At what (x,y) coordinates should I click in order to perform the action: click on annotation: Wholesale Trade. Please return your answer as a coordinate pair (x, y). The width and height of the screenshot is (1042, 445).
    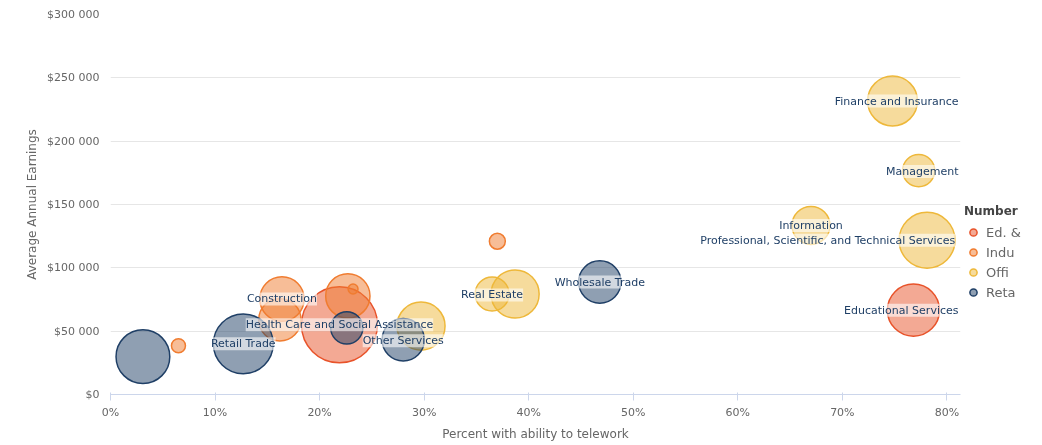
    Looking at the image, I should click on (600, 282).